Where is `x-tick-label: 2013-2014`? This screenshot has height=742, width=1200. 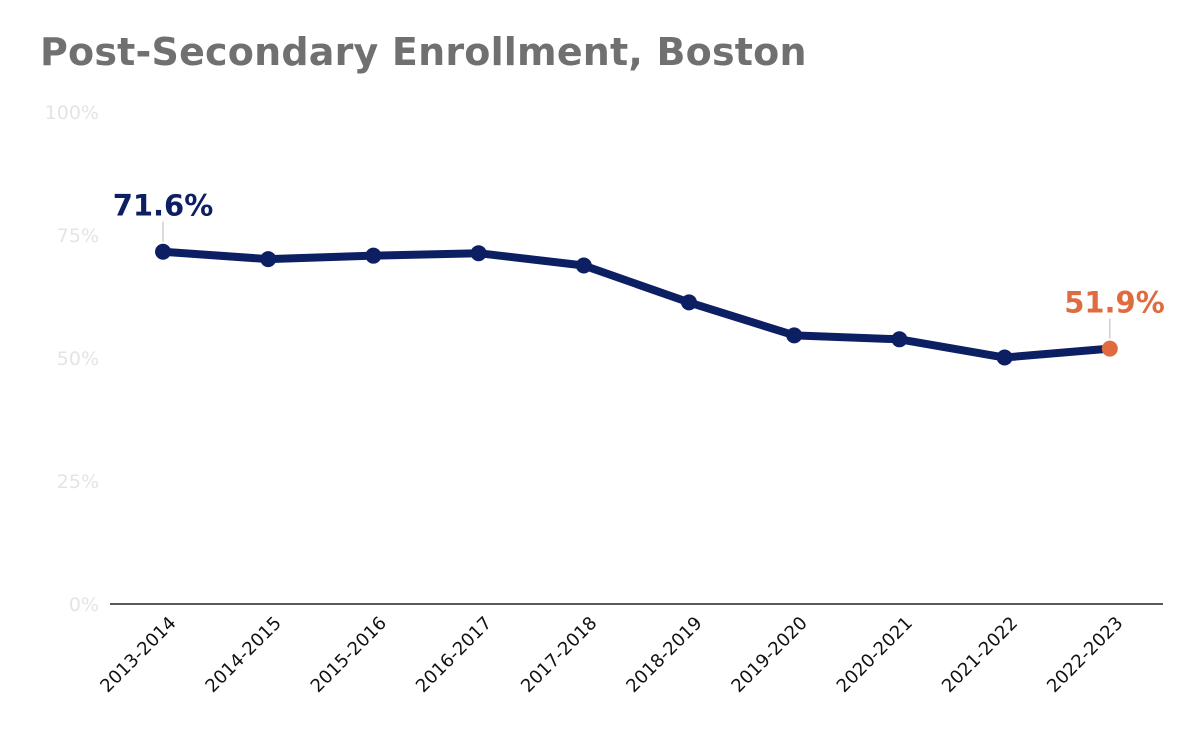
x-tick-label: 2013-2014 is located at coordinates (138, 655).